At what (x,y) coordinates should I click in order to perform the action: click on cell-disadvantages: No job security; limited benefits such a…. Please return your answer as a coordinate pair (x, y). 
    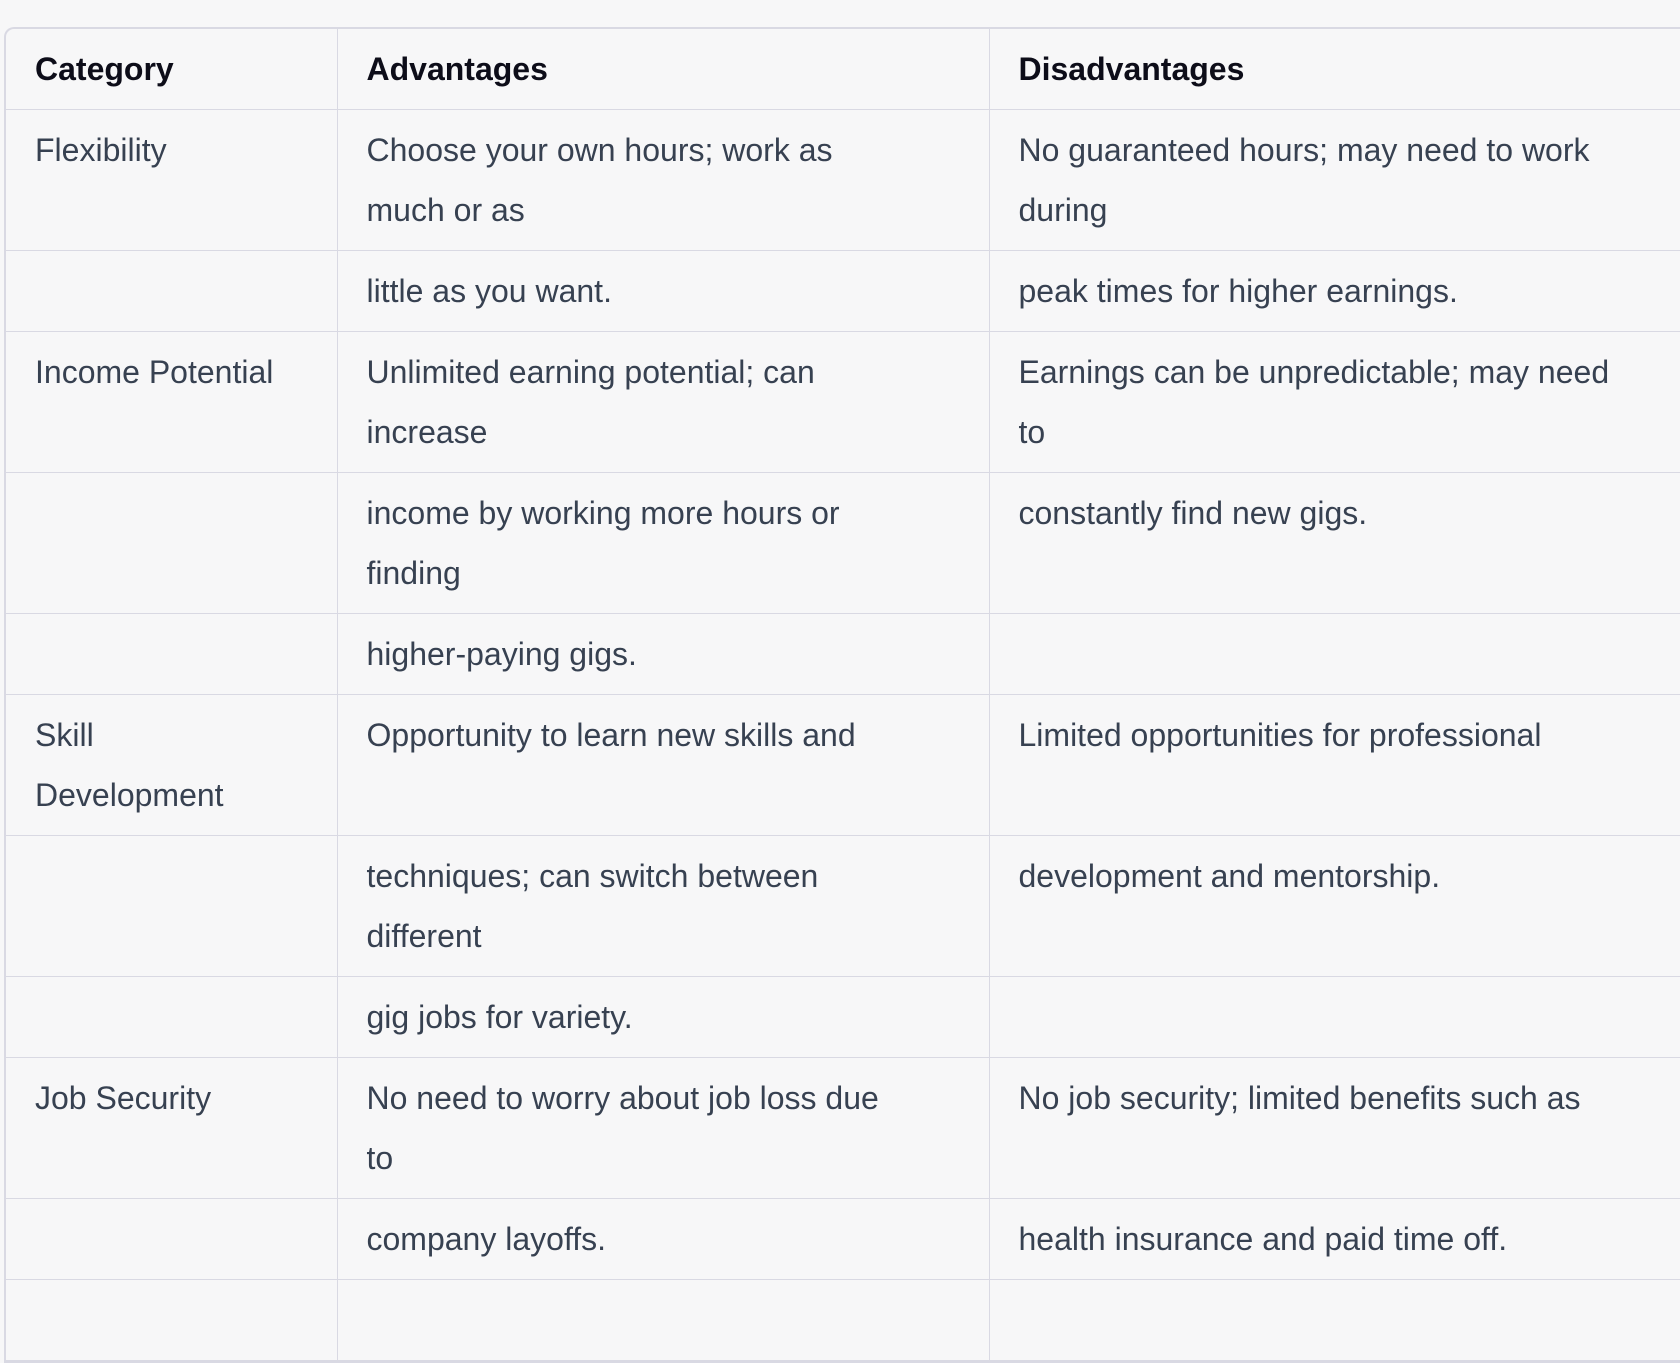
    Looking at the image, I should click on (1334, 1128).